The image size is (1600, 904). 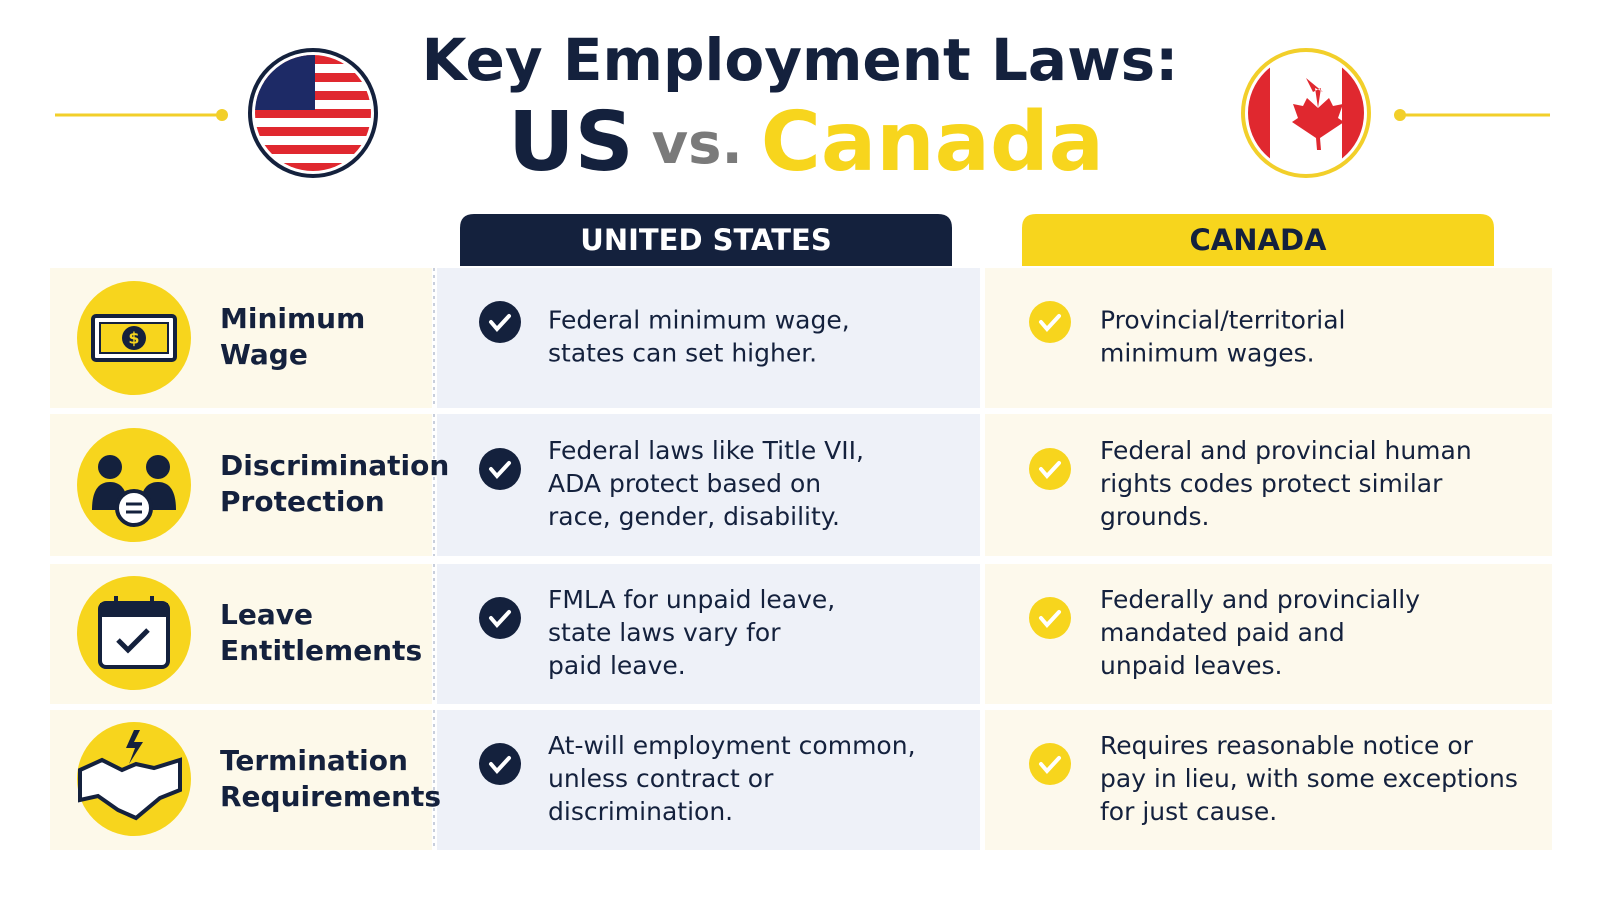 I want to click on wage-icon: $, so click(x=134, y=338).